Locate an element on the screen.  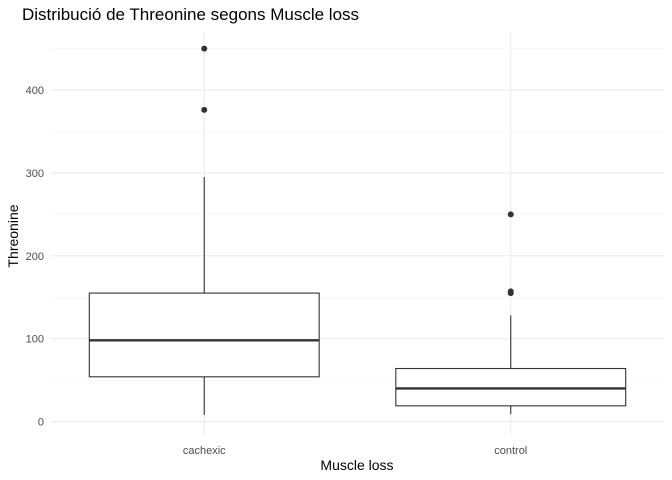
y-tick-label: 400 is located at coordinates (35, 91).